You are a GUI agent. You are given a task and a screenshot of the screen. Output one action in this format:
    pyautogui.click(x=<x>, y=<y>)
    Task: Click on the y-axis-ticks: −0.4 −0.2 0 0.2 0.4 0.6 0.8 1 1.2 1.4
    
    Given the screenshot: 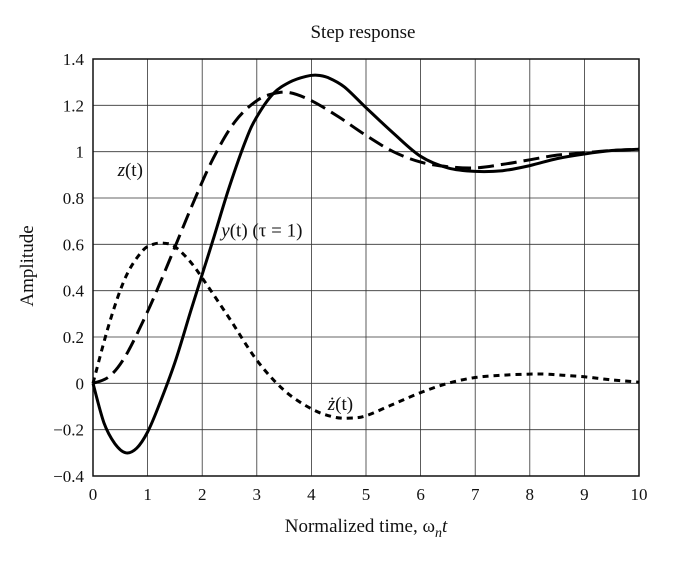 What is the action you would take?
    pyautogui.click(x=68, y=268)
    